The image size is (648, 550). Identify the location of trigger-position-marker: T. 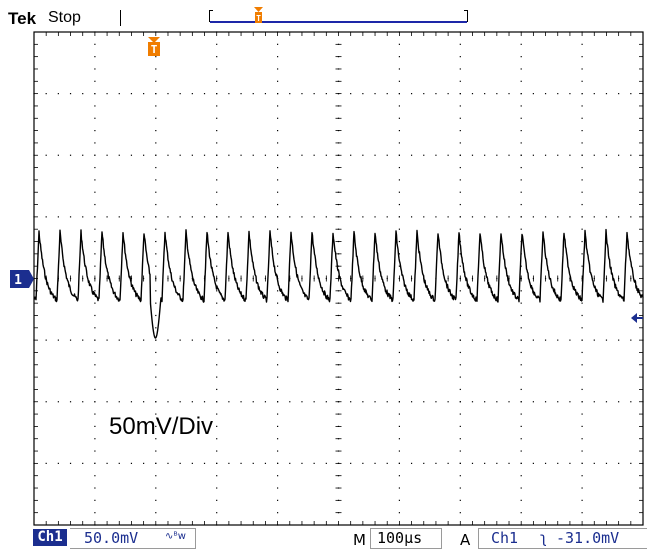
(154, 46).